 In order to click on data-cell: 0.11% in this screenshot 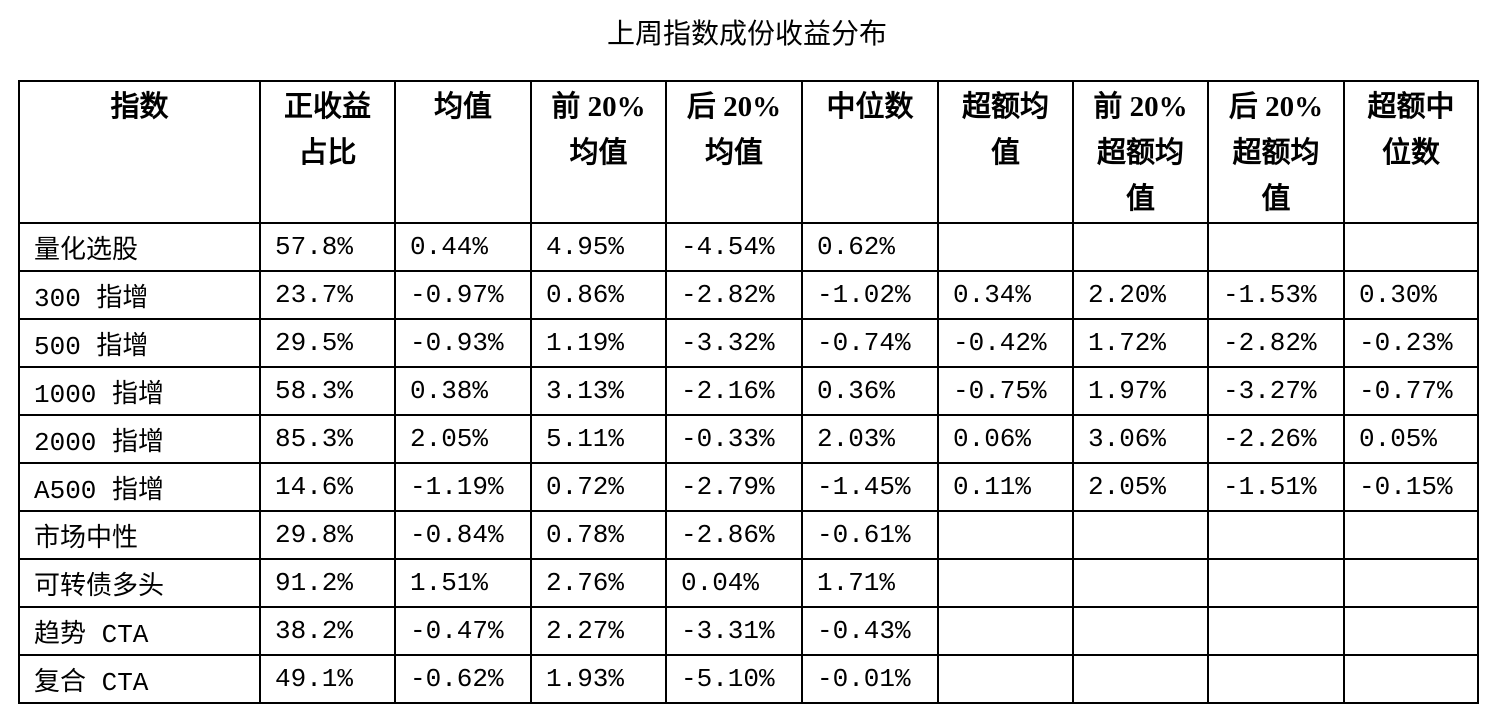, I will do `click(1005, 487)`.